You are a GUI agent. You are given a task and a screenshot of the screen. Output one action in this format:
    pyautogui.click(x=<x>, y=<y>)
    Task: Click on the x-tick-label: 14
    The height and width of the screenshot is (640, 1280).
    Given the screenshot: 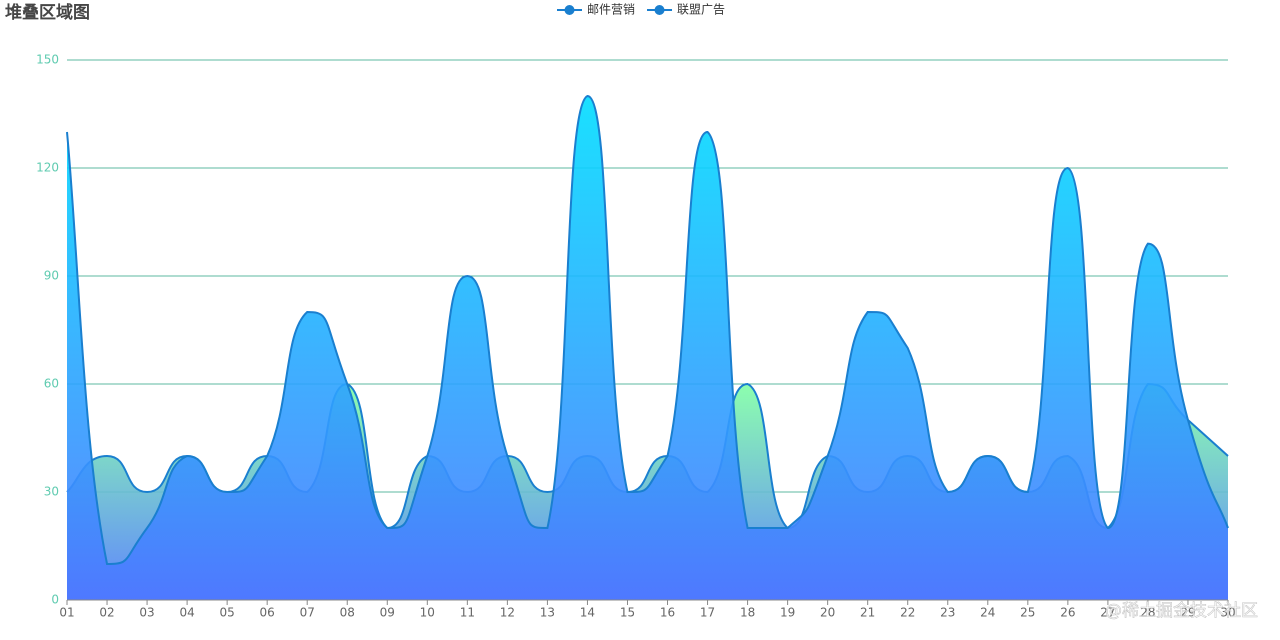 What is the action you would take?
    pyautogui.click(x=587, y=613)
    